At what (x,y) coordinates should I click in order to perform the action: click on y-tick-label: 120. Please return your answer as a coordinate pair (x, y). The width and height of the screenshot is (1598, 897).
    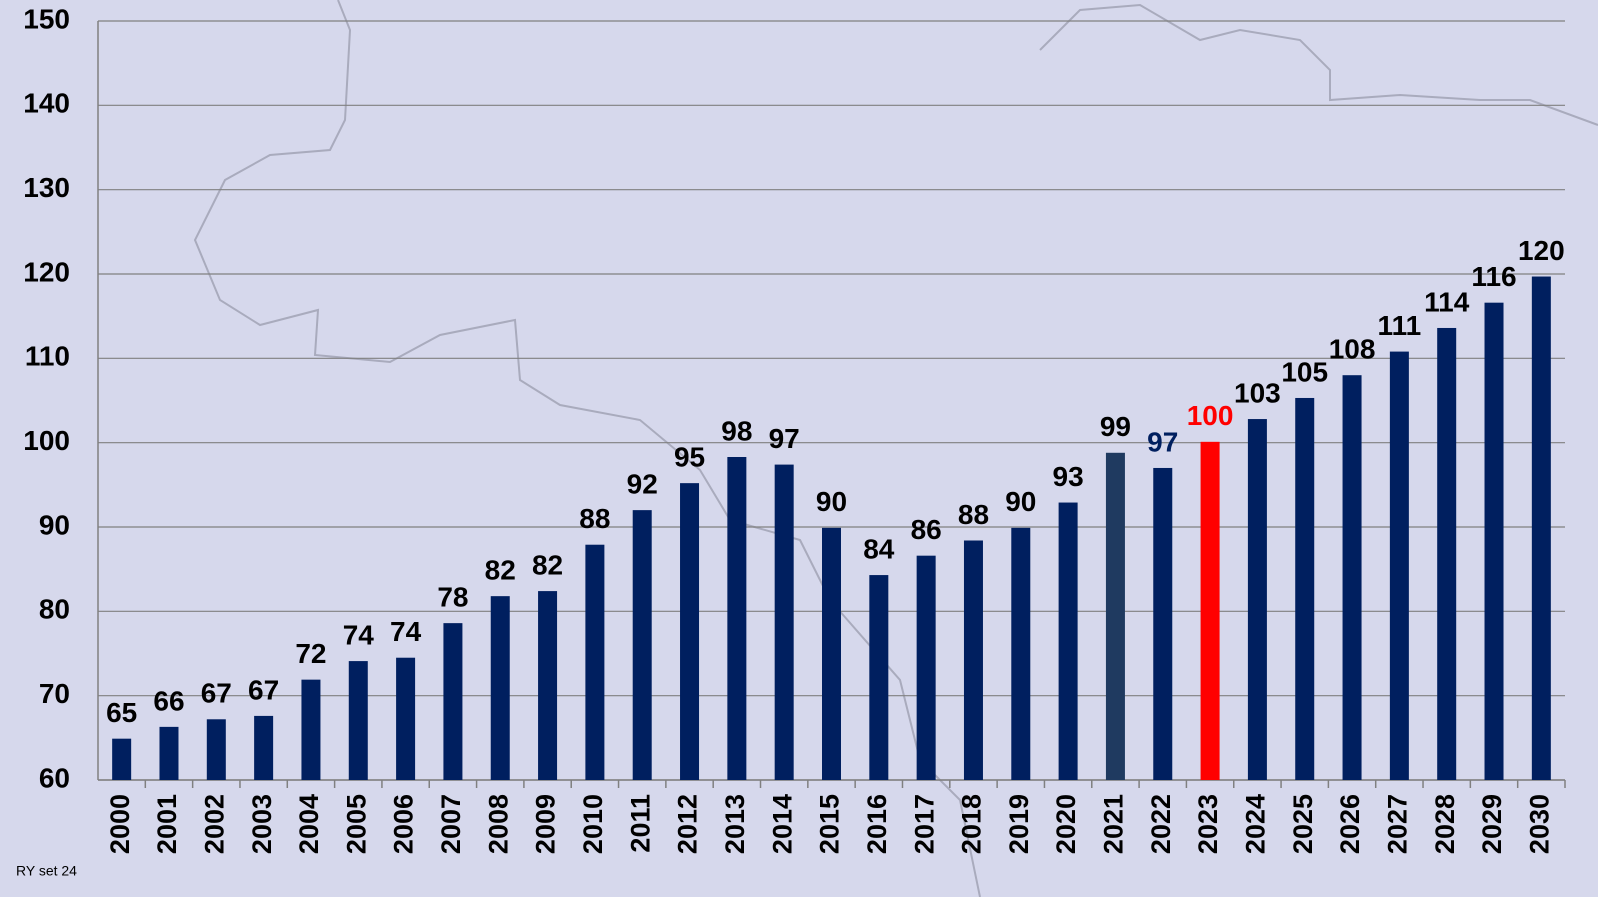
    Looking at the image, I should click on (46, 271).